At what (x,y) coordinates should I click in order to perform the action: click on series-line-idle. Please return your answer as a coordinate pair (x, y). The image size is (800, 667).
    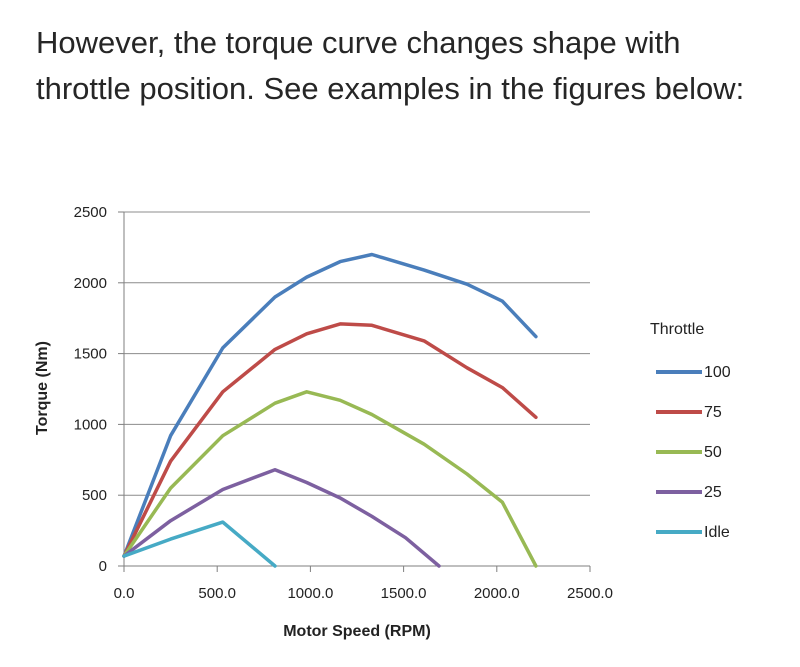
    Looking at the image, I should click on (199, 544).